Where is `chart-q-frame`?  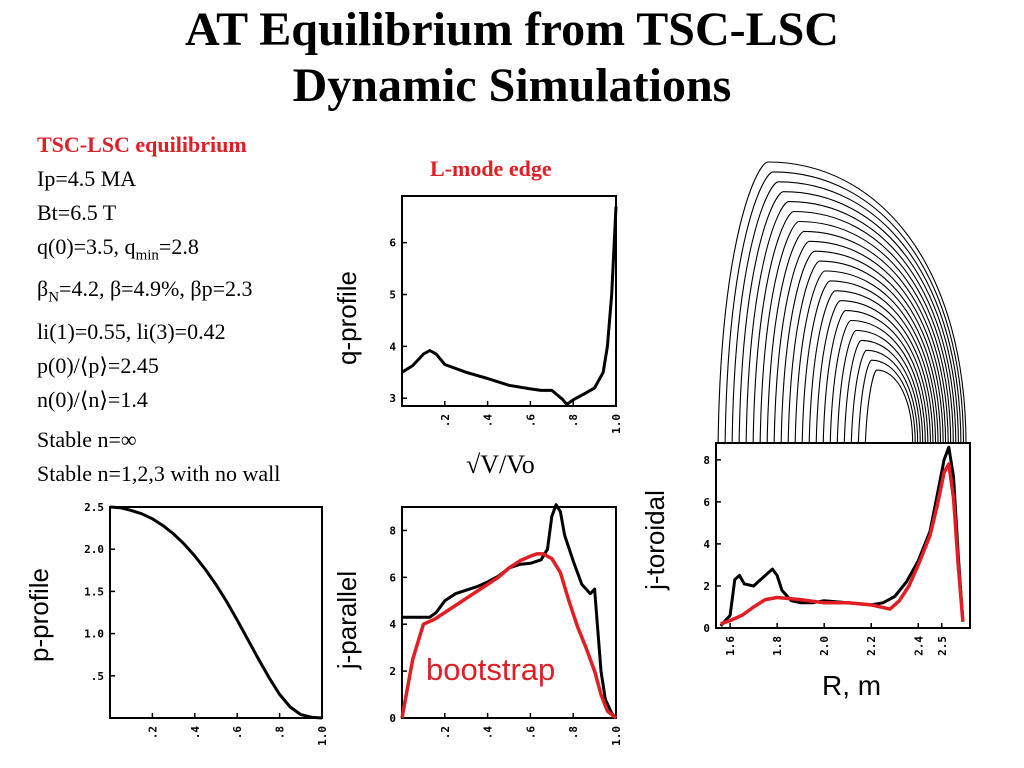
chart-q-frame is located at coordinates (509, 301).